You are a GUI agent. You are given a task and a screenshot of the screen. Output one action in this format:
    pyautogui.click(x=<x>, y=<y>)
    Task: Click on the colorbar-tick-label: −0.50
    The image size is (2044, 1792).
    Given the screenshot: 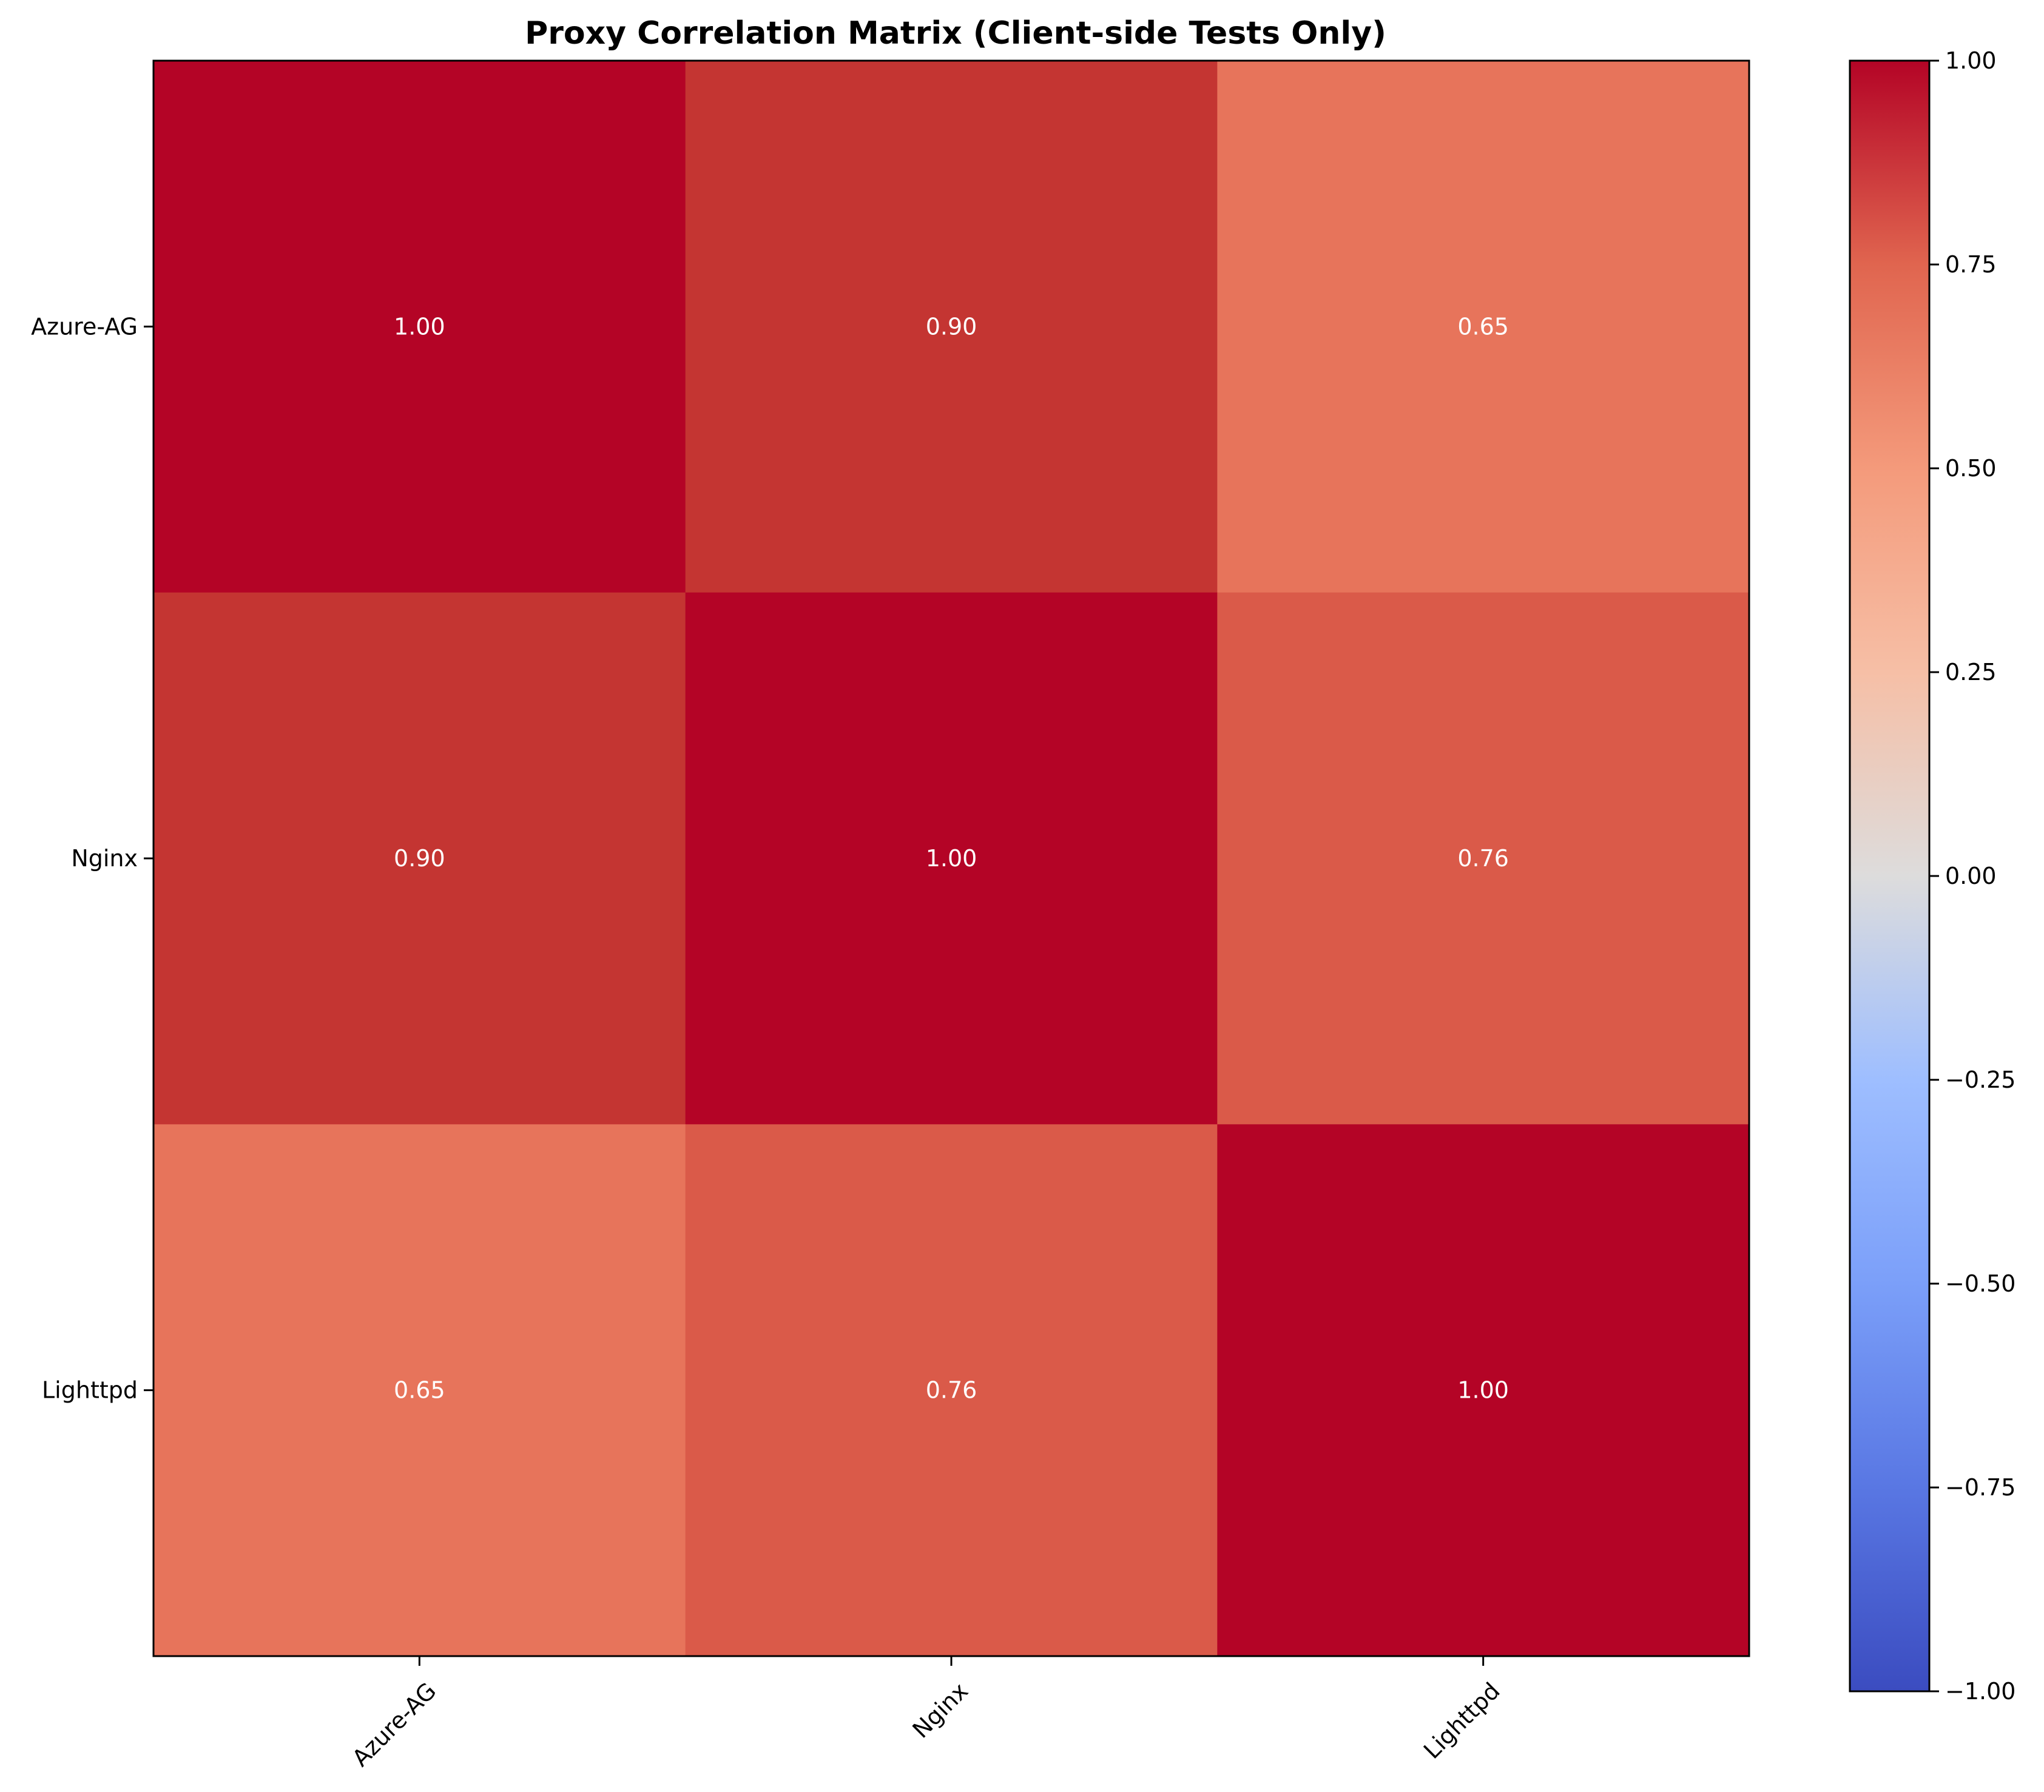 What is the action you would take?
    pyautogui.click(x=1980, y=1283)
    